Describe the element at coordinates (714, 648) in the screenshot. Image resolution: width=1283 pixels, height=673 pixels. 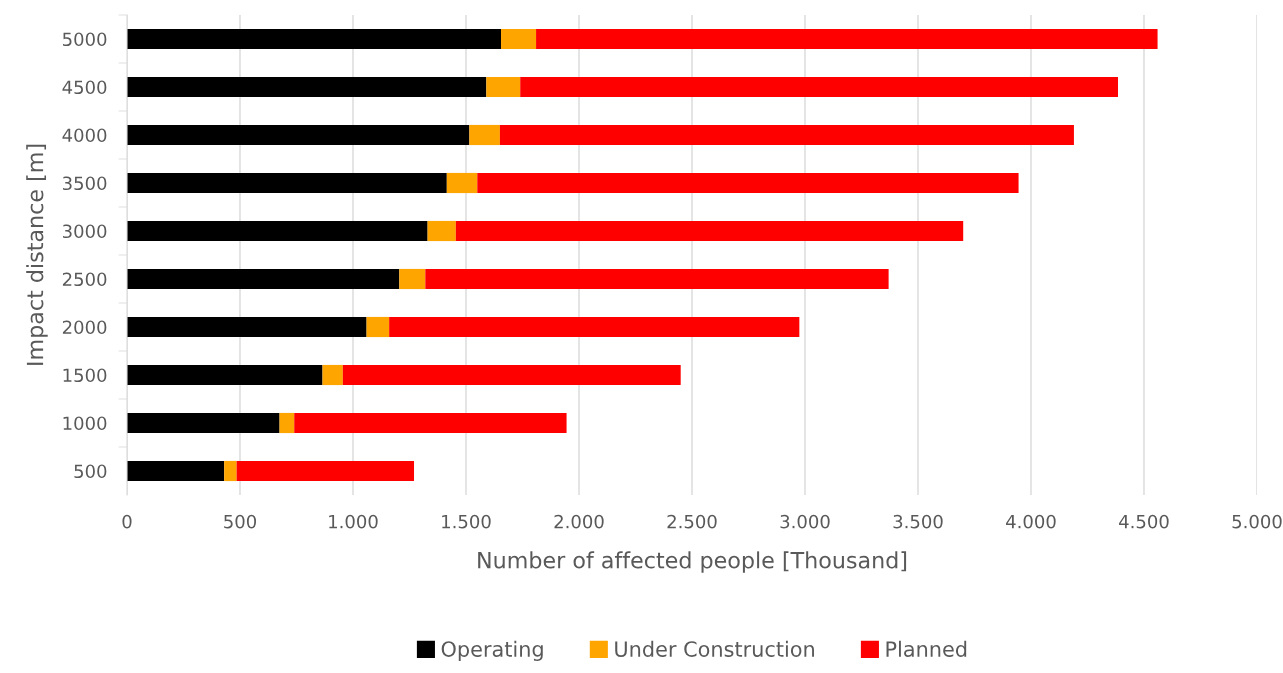
I see `legend-label: Under Construction` at that location.